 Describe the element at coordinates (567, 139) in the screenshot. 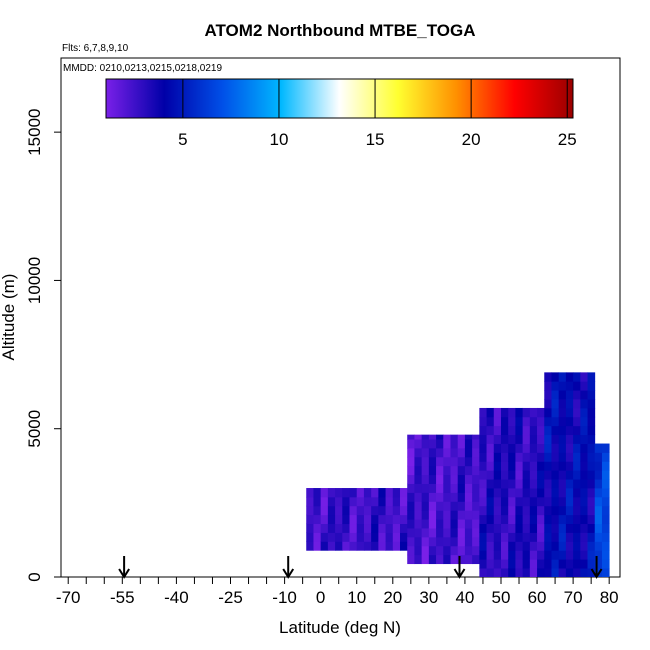

I see `colorbar-tick-label: 25` at that location.